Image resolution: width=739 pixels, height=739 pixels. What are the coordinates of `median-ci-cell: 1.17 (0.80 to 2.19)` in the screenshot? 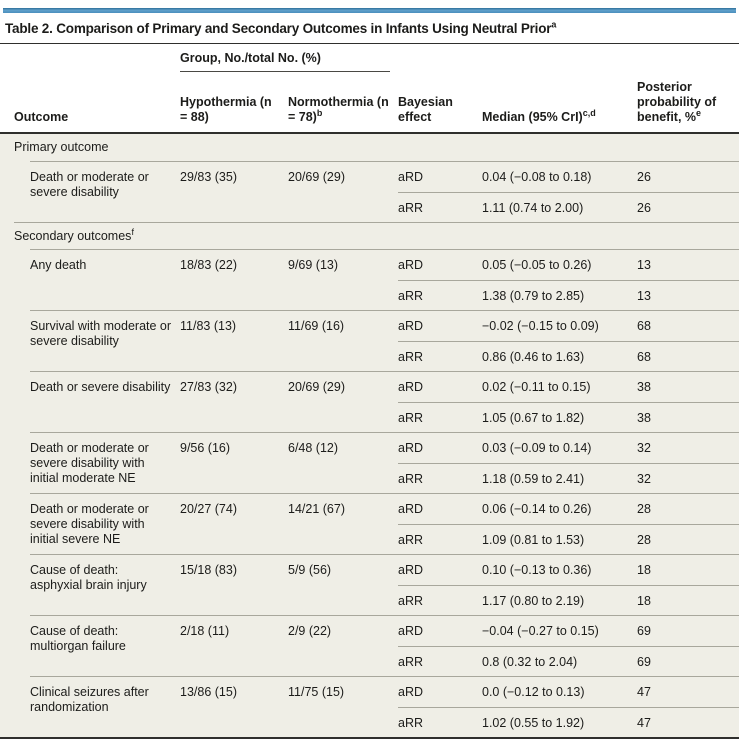 It's located at (559, 601).